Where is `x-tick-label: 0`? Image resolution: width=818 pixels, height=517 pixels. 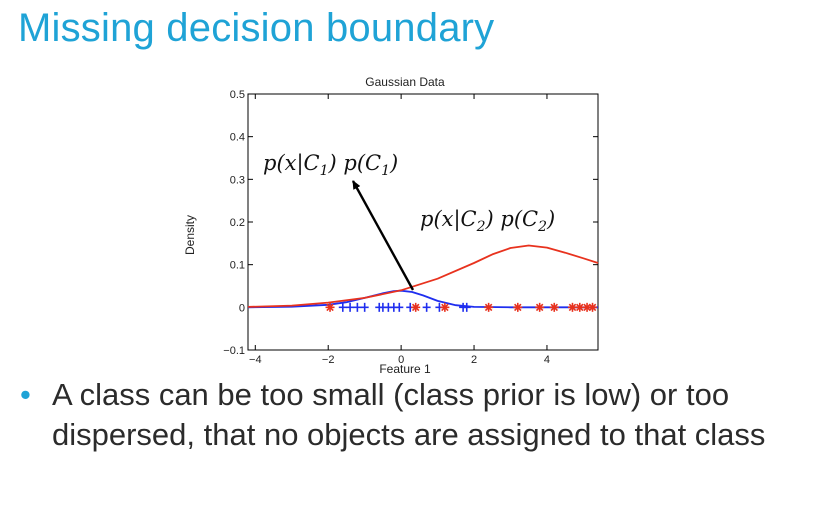 x-tick-label: 0 is located at coordinates (401, 360).